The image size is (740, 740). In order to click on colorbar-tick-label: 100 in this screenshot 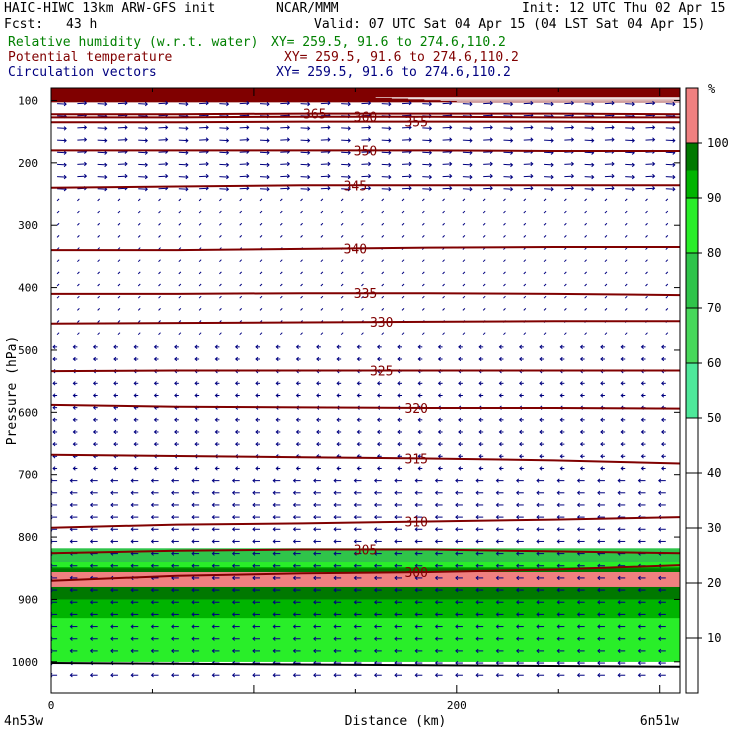, I will do `click(718, 143)`.